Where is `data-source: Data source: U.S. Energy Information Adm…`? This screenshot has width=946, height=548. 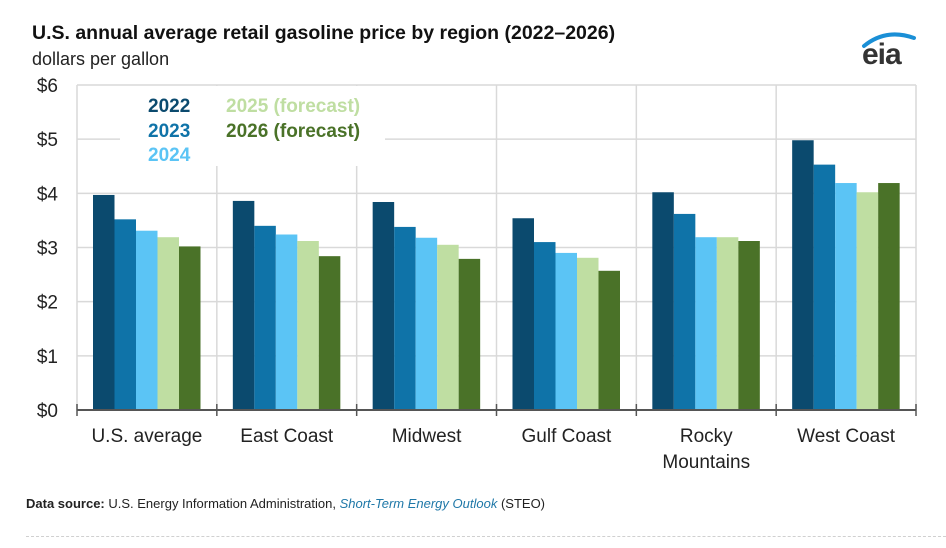
data-source: Data source: U.S. Energy Information Adm… is located at coordinates (285, 503).